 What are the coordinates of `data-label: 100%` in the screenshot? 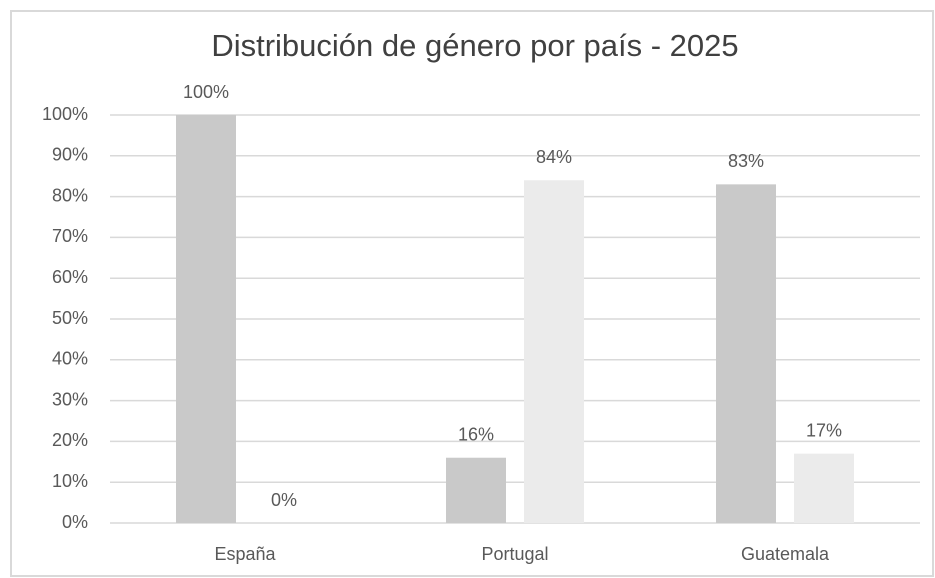 It's located at (206, 92).